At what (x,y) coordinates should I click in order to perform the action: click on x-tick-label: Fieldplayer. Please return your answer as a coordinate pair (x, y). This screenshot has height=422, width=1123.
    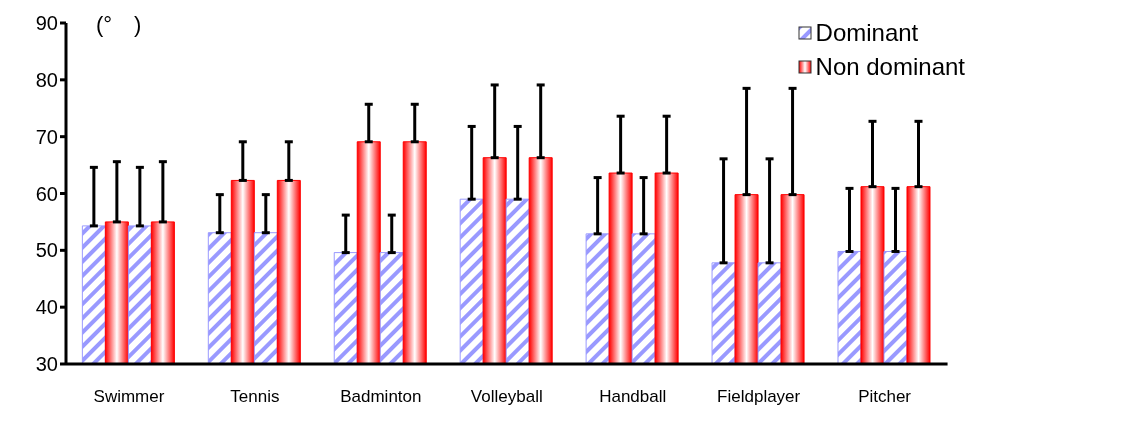
    Looking at the image, I should click on (759, 397).